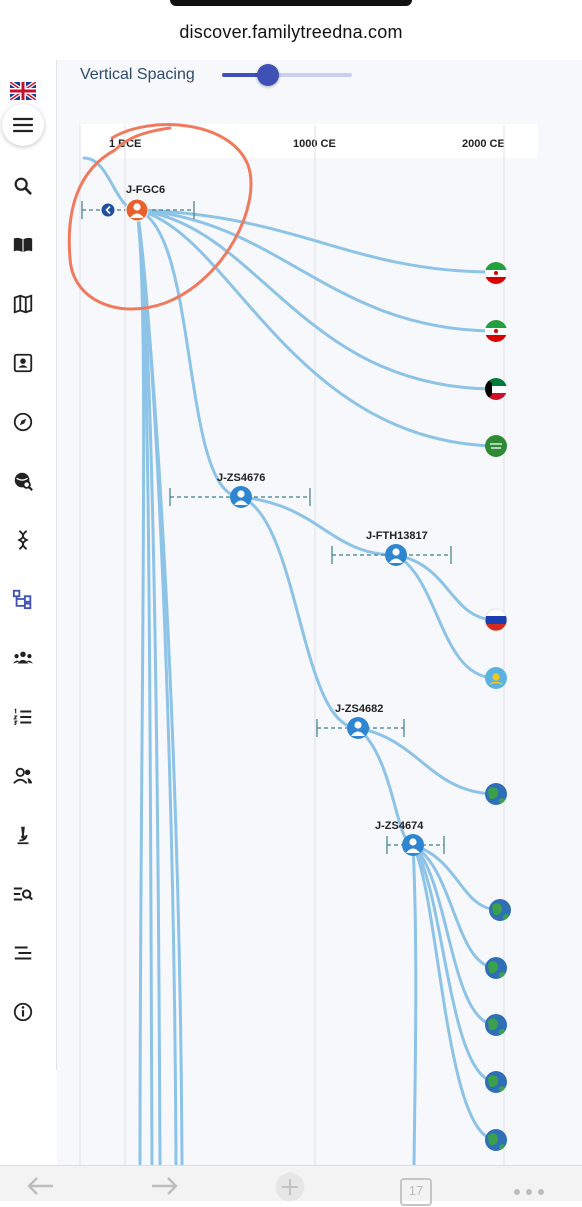  I want to click on menu-button, so click(23, 125).